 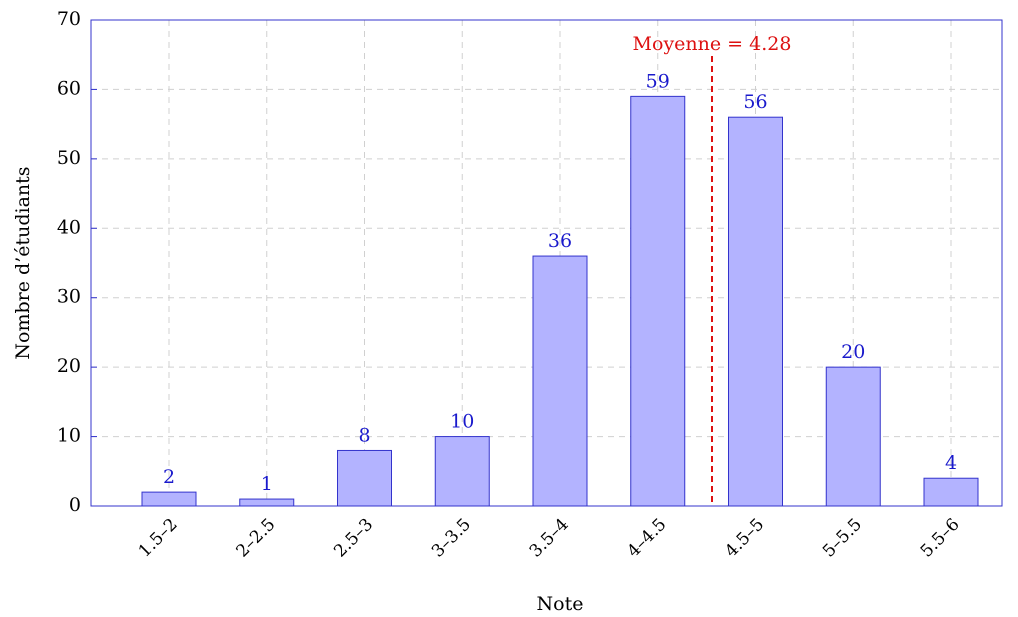 I want to click on y-tick-label: 40, so click(x=69, y=227).